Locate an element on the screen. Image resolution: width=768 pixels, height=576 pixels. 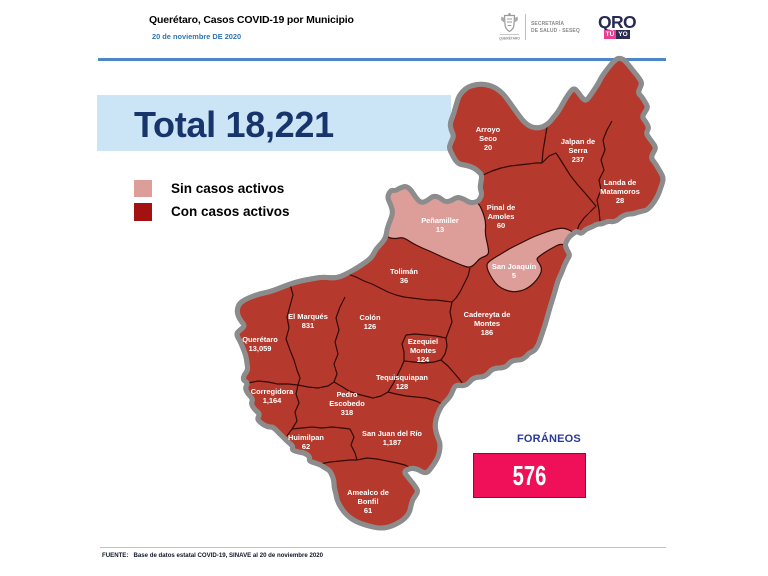
svg-text: Seco is located at coordinates (488, 138).